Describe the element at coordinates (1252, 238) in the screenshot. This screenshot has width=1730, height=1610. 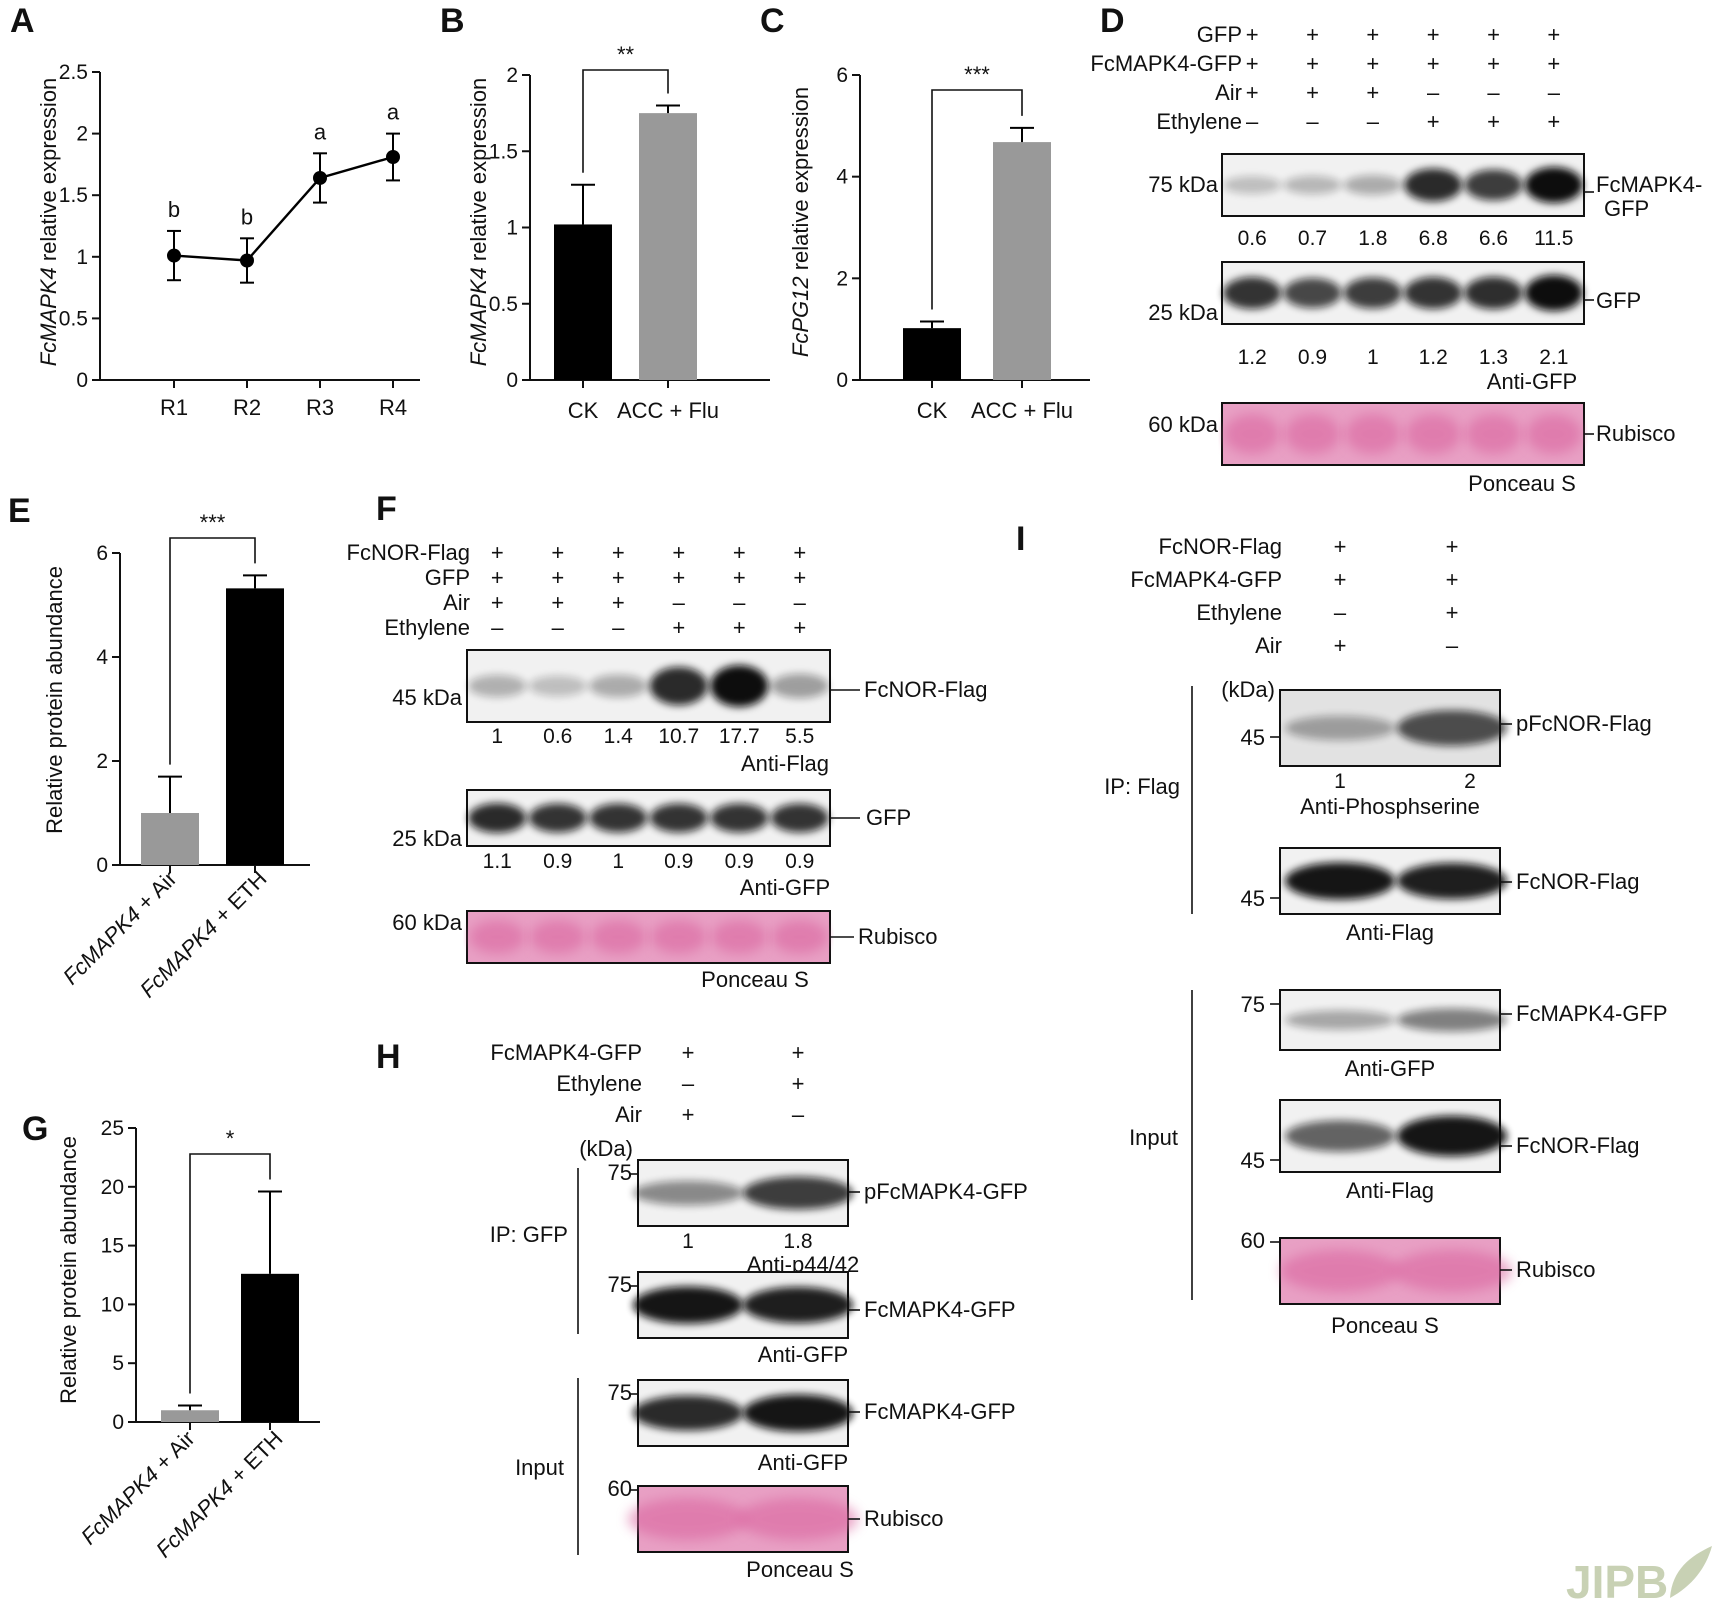
I see `d-row1-quant: 0.6` at that location.